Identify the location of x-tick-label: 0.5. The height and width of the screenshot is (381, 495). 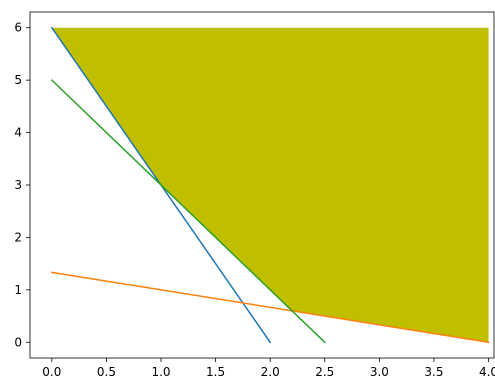
(106, 372).